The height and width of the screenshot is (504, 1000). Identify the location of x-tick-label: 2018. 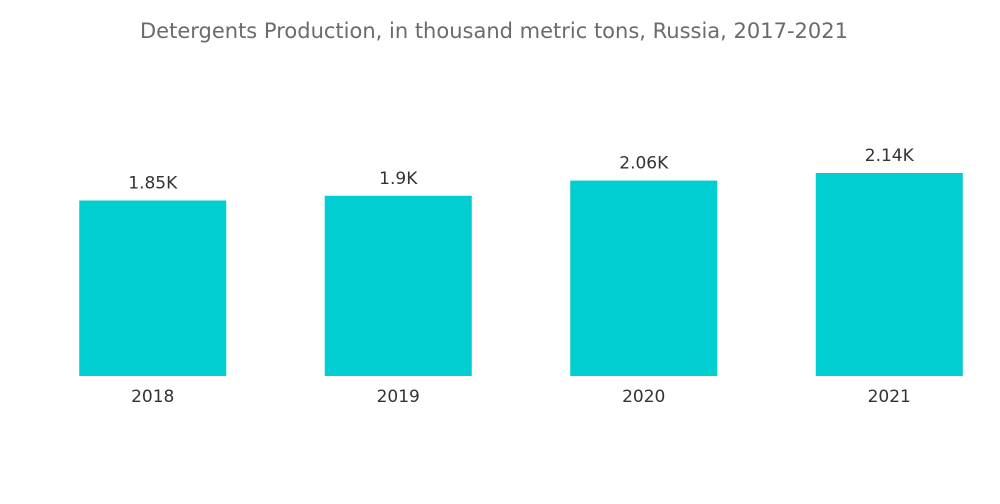
(152, 397).